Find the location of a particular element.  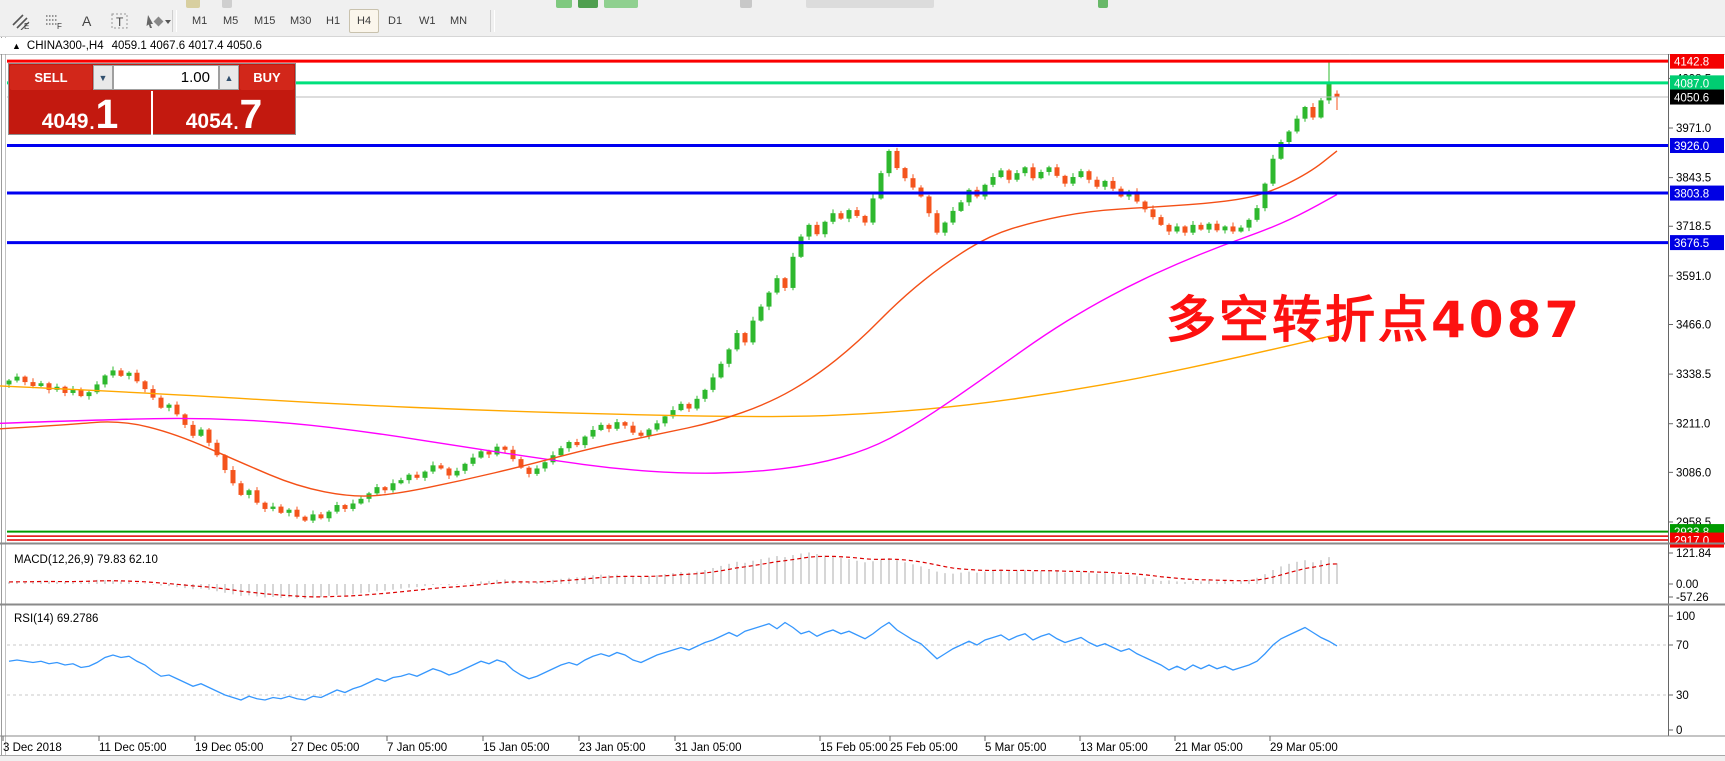

chart-text-annotation: 多空转折点4087 is located at coordinates (1374, 320).